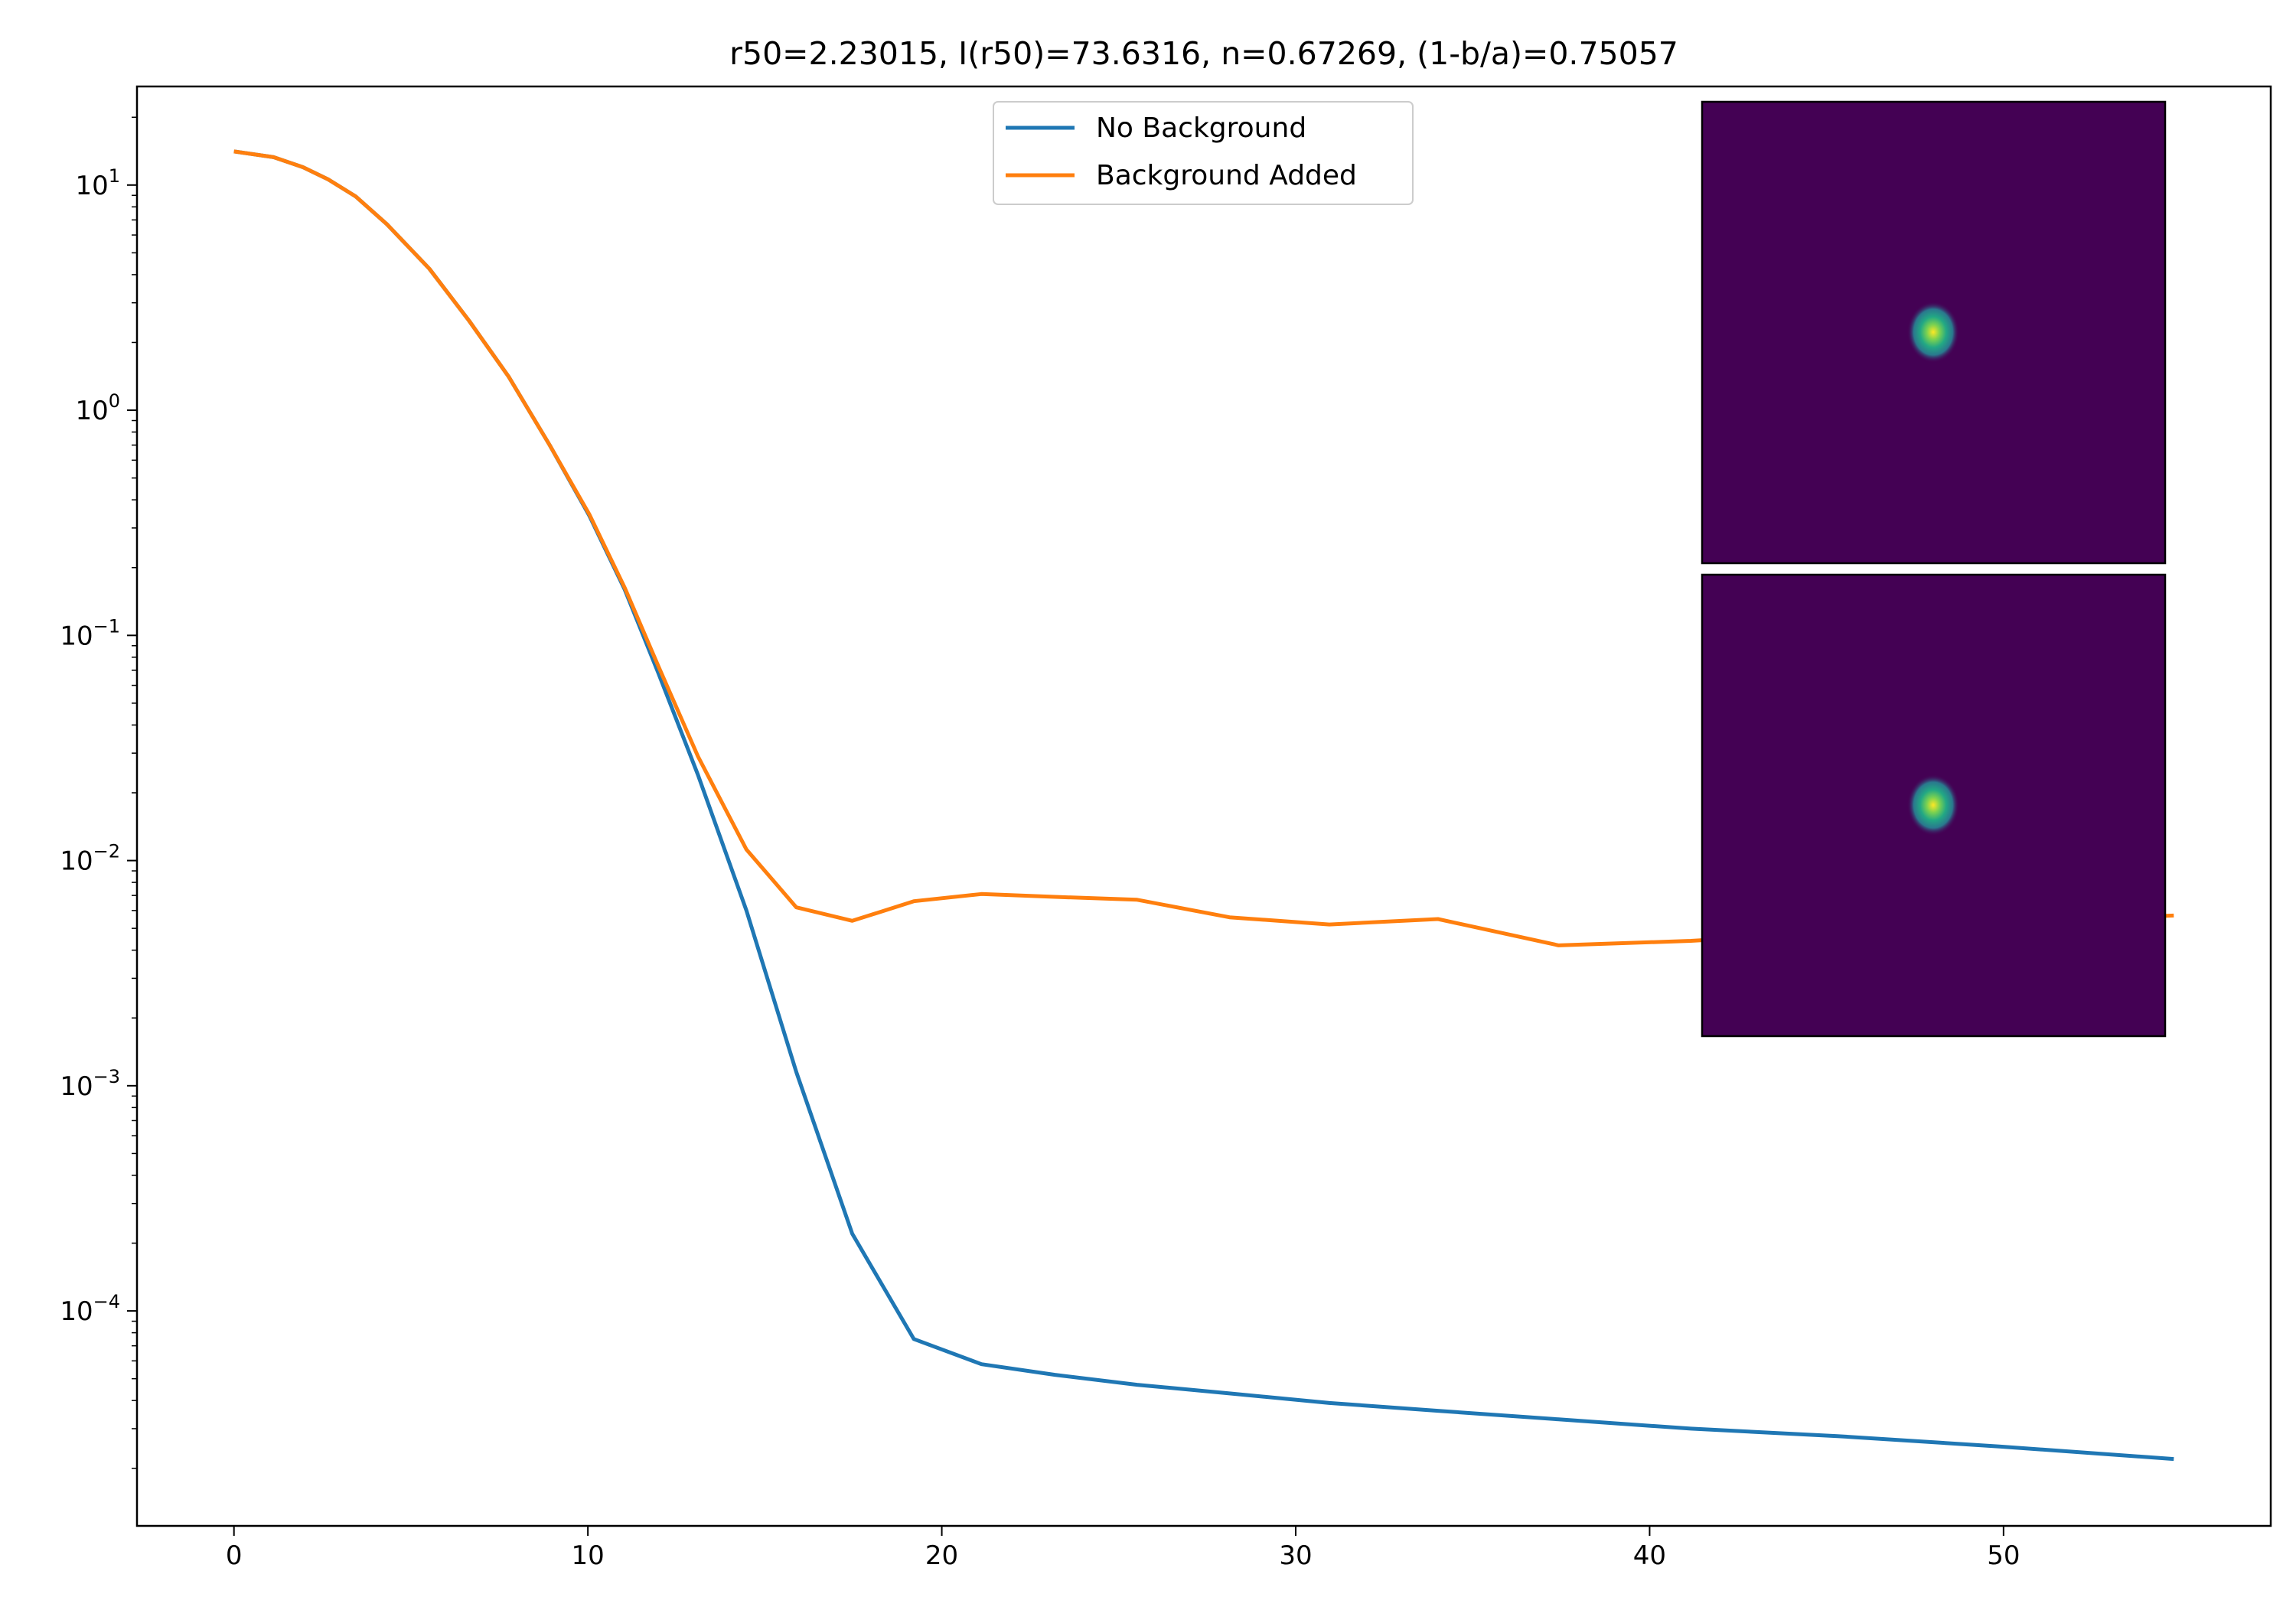  I want to click on y-tick-label: 10⁻³, so click(90, 1084).